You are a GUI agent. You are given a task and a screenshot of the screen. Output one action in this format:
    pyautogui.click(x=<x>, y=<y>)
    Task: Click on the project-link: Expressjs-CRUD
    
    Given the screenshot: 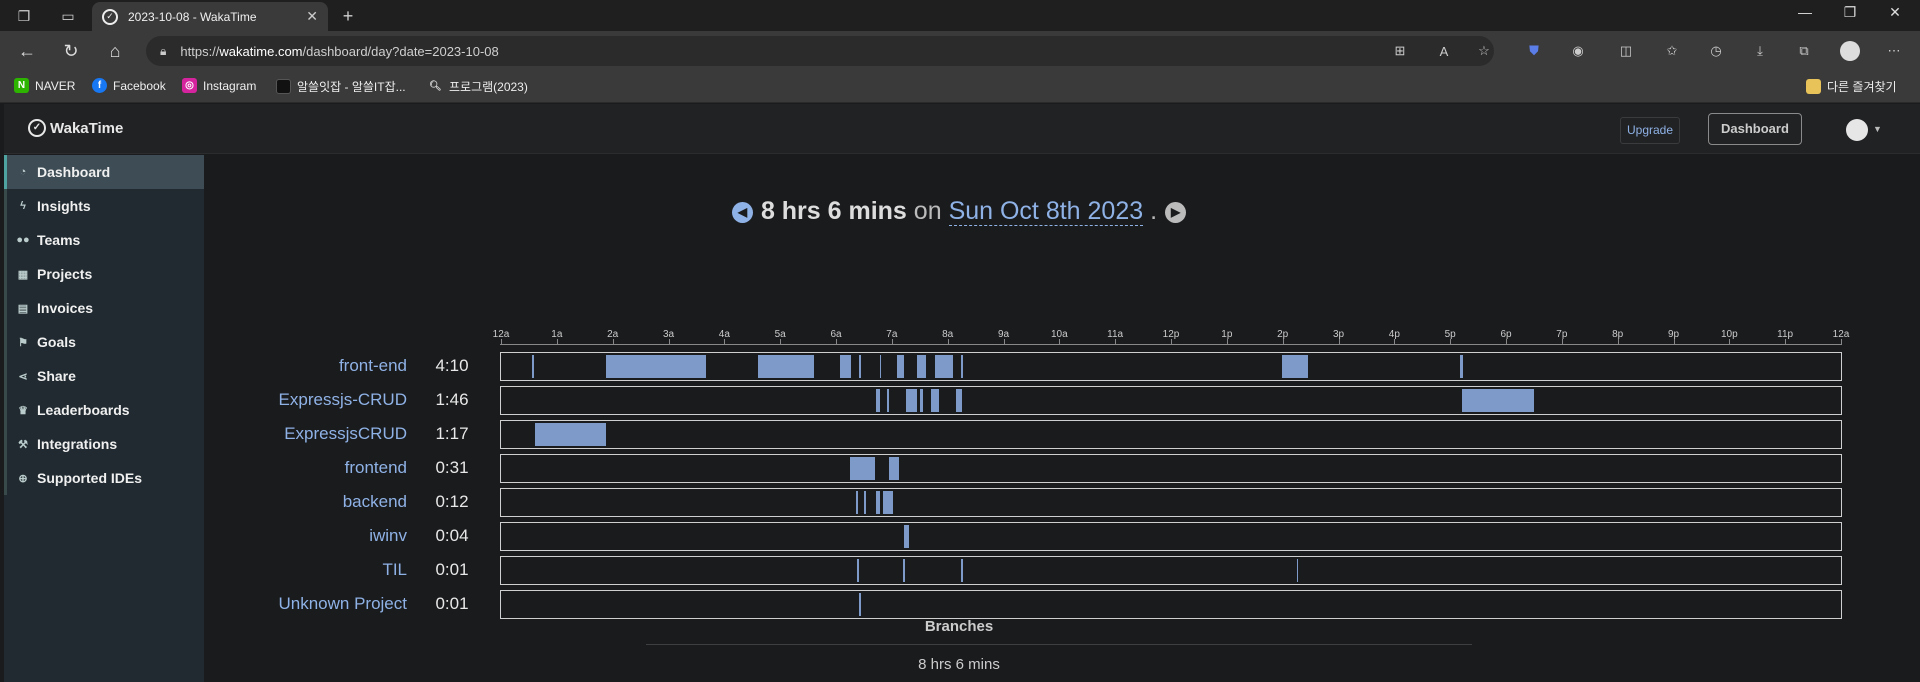 What is the action you would take?
    pyautogui.click(x=342, y=399)
    